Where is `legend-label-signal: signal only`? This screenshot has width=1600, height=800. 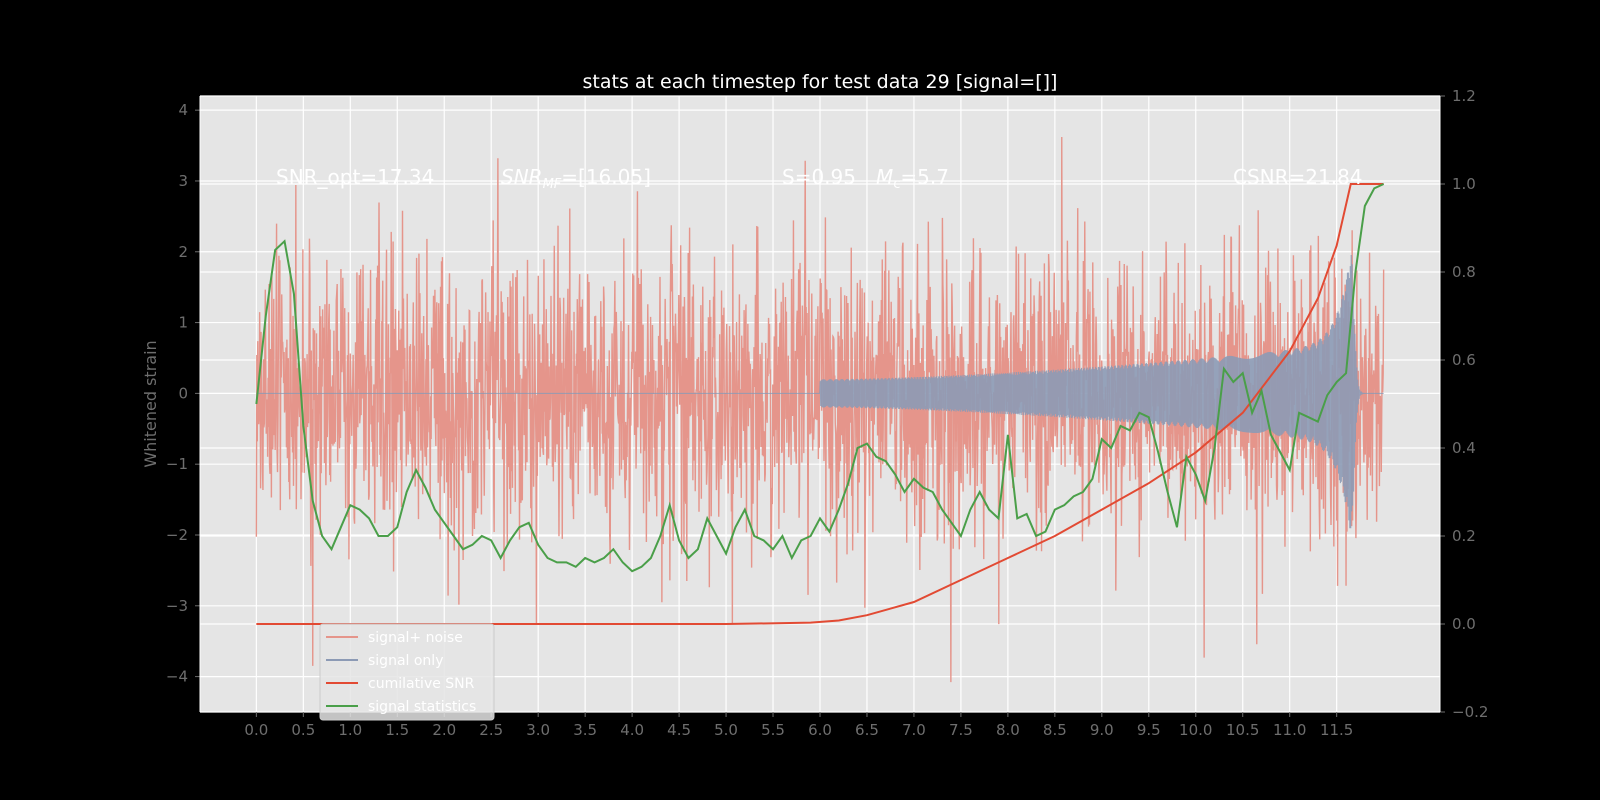
legend-label-signal: signal only is located at coordinates (405, 661).